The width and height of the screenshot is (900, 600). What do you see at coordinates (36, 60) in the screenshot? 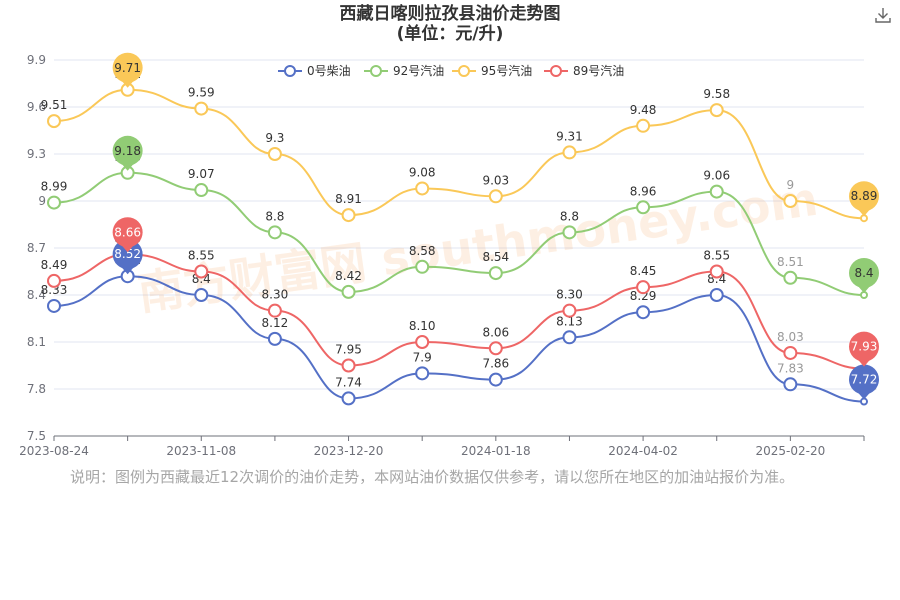
I see `y-tick-label: 9.9` at bounding box center [36, 60].